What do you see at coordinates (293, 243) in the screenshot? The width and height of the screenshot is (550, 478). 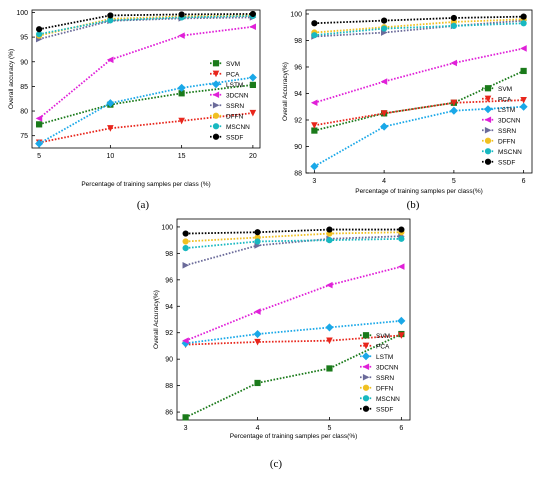 I see `series-mscnn` at bounding box center [293, 243].